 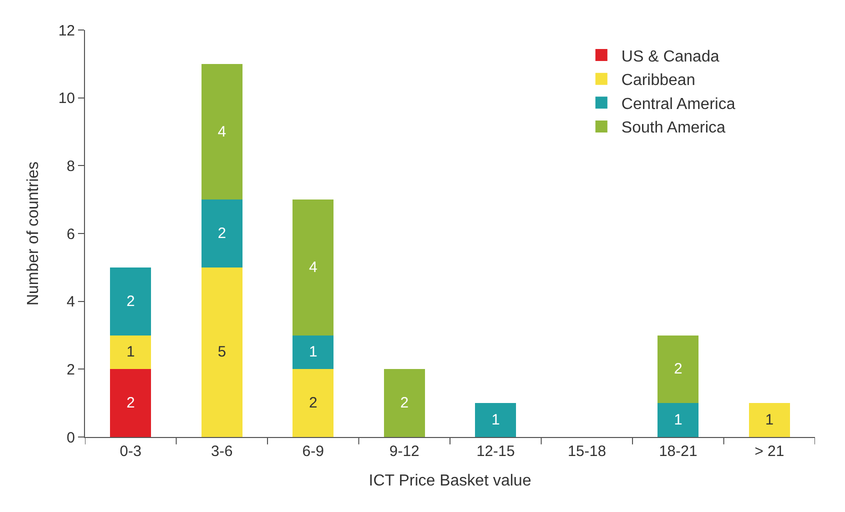 I want to click on x-tick-label: 15-18, so click(x=587, y=451).